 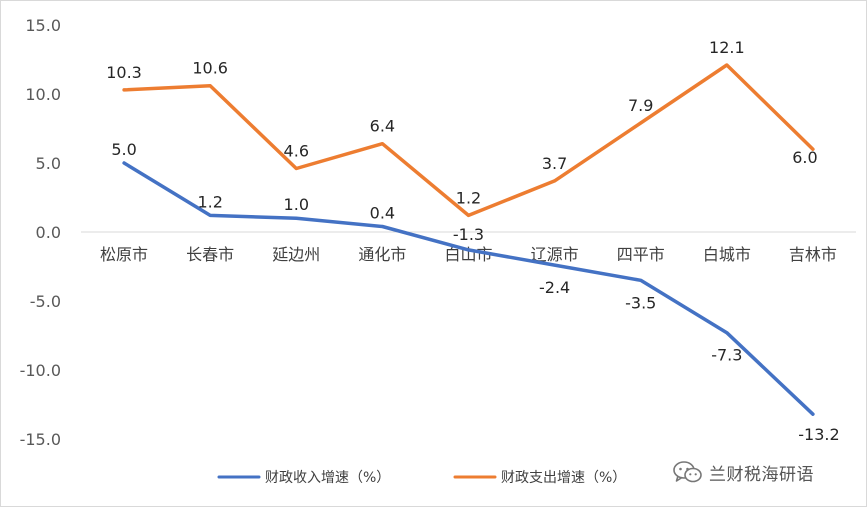 What do you see at coordinates (210, 254) in the screenshot?
I see `x-category-label: 长春市` at bounding box center [210, 254].